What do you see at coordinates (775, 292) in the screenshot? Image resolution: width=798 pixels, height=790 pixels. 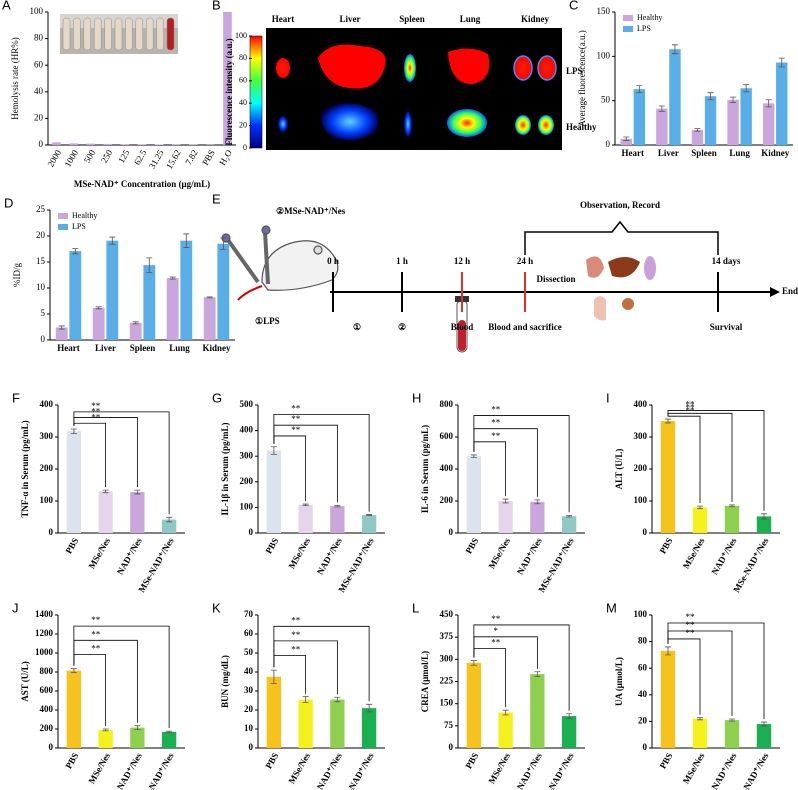 I see `timeline-arrow` at bounding box center [775, 292].